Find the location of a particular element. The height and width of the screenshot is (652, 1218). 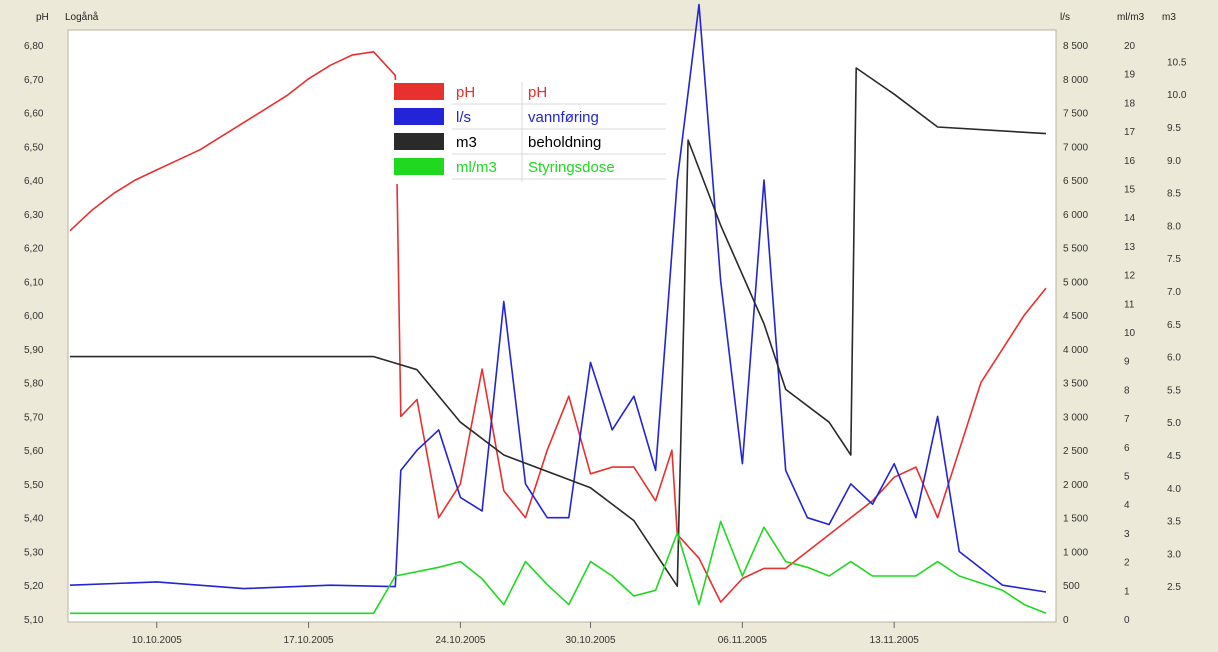

flow-tick-label: 7 000 is located at coordinates (1075, 147).